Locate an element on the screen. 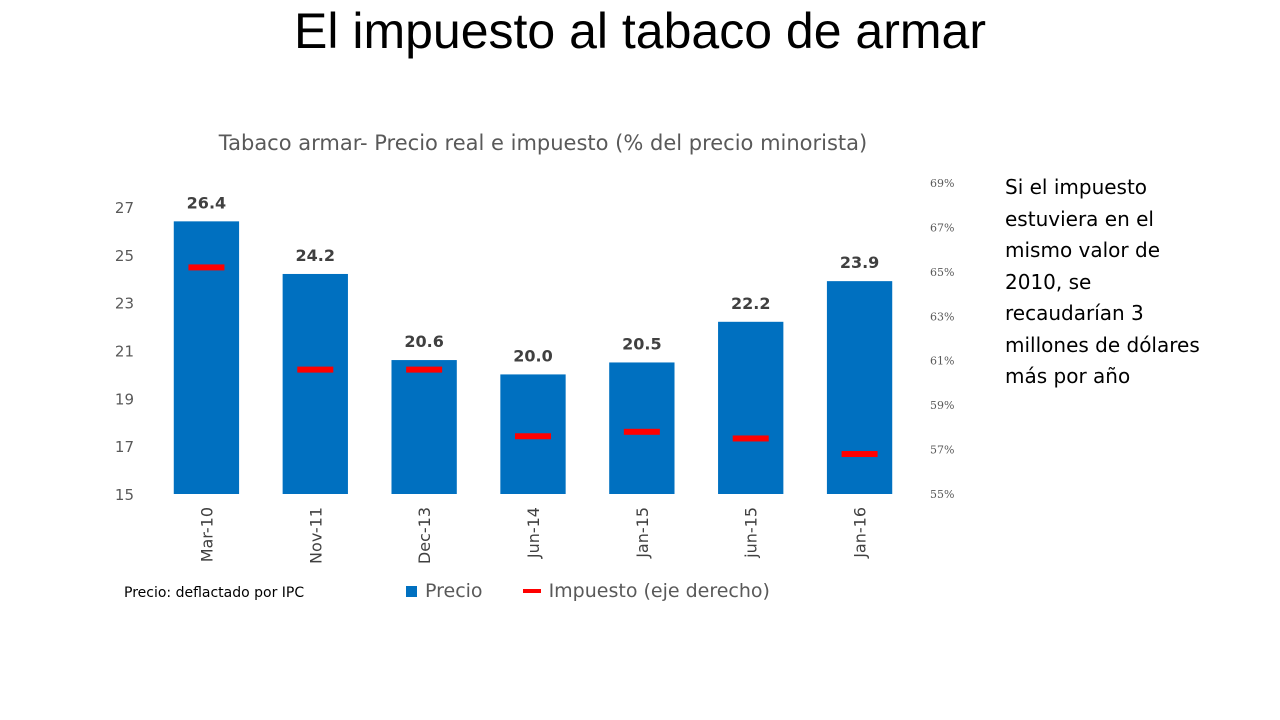  x-tick-label: Dec-13 is located at coordinates (424, 535).